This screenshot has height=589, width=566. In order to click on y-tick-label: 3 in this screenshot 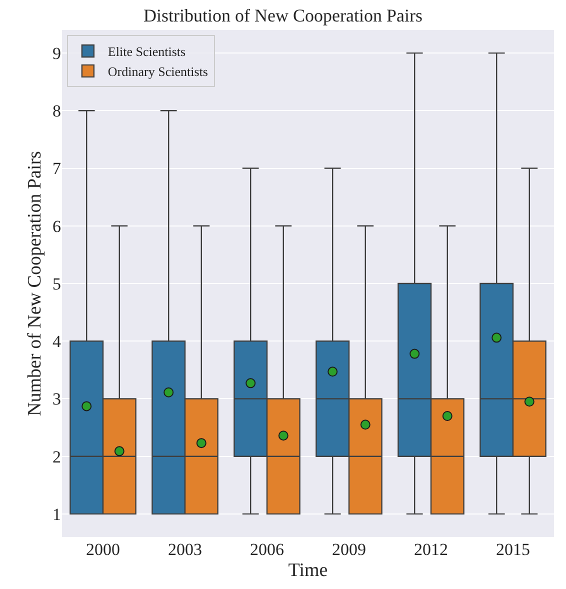, I will do `click(56, 399)`.